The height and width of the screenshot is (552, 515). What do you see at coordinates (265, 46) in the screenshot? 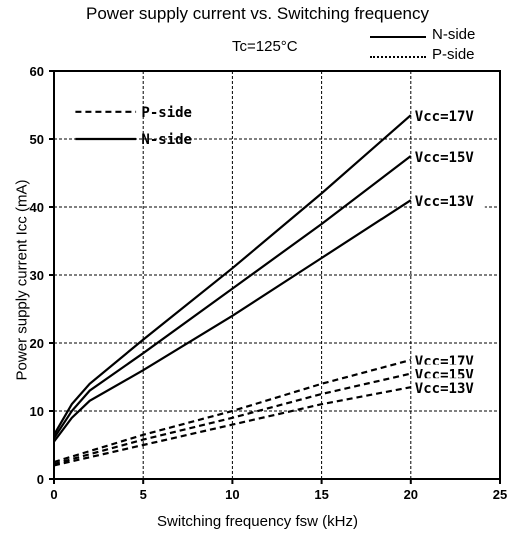
I see `condition-label: Tc=125°C` at bounding box center [265, 46].